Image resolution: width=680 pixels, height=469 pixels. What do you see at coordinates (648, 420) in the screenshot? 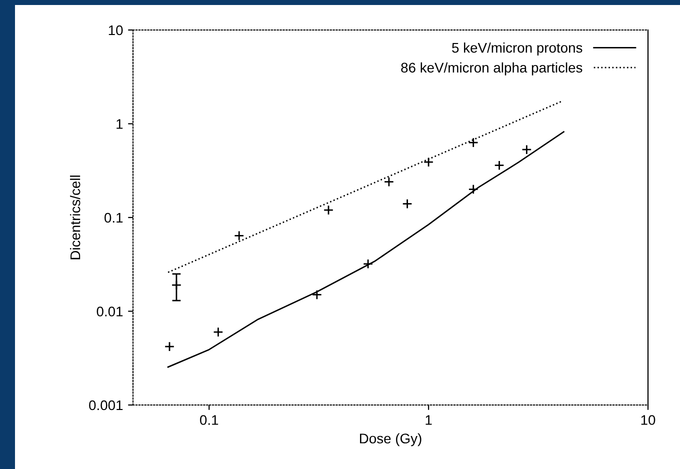
I see `x-tick-label: 10` at bounding box center [648, 420].